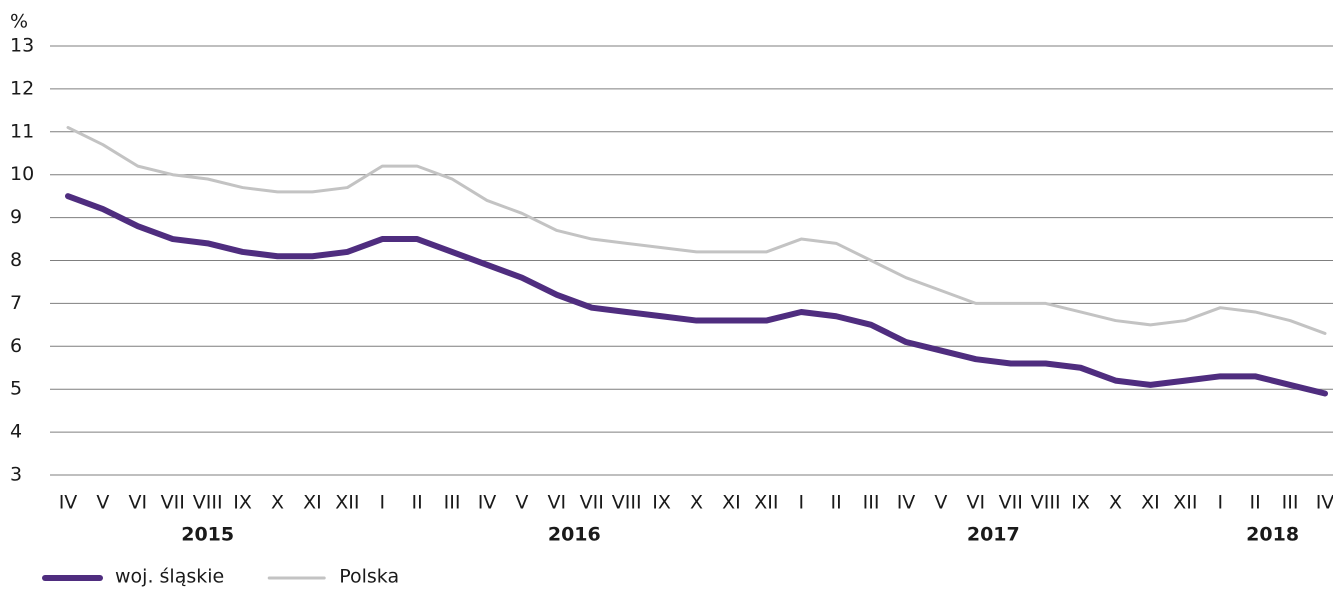 This screenshot has height=589, width=1333. I want to click on y-tick-label: 8, so click(16, 260).